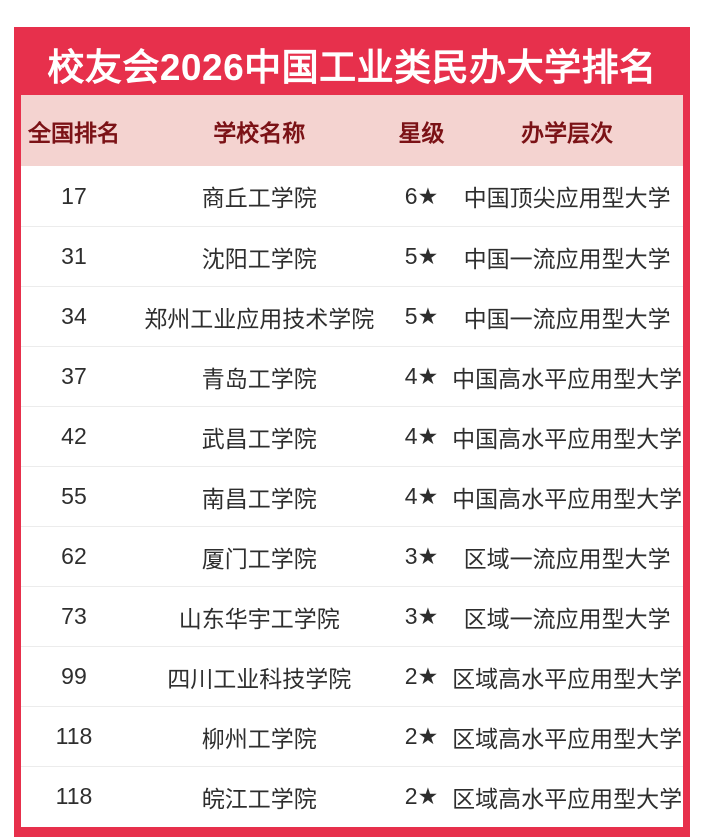  Describe the element at coordinates (74, 556) in the screenshot. I see `cell-rank: 62` at that location.